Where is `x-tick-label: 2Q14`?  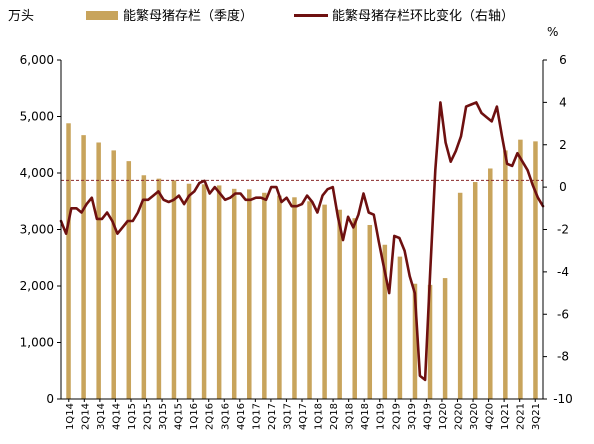 x-tick-label: 2Q14 is located at coordinates (85, 416).